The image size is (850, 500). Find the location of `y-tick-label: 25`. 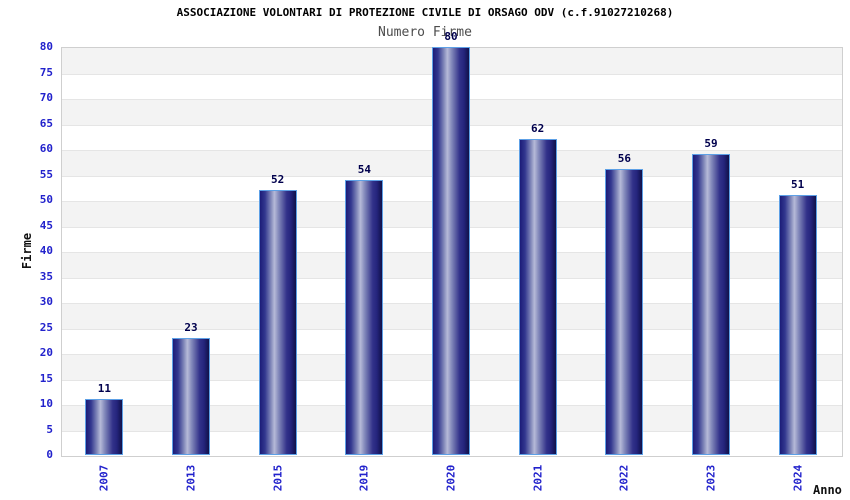

y-tick-label: 25 is located at coordinates (46, 327).